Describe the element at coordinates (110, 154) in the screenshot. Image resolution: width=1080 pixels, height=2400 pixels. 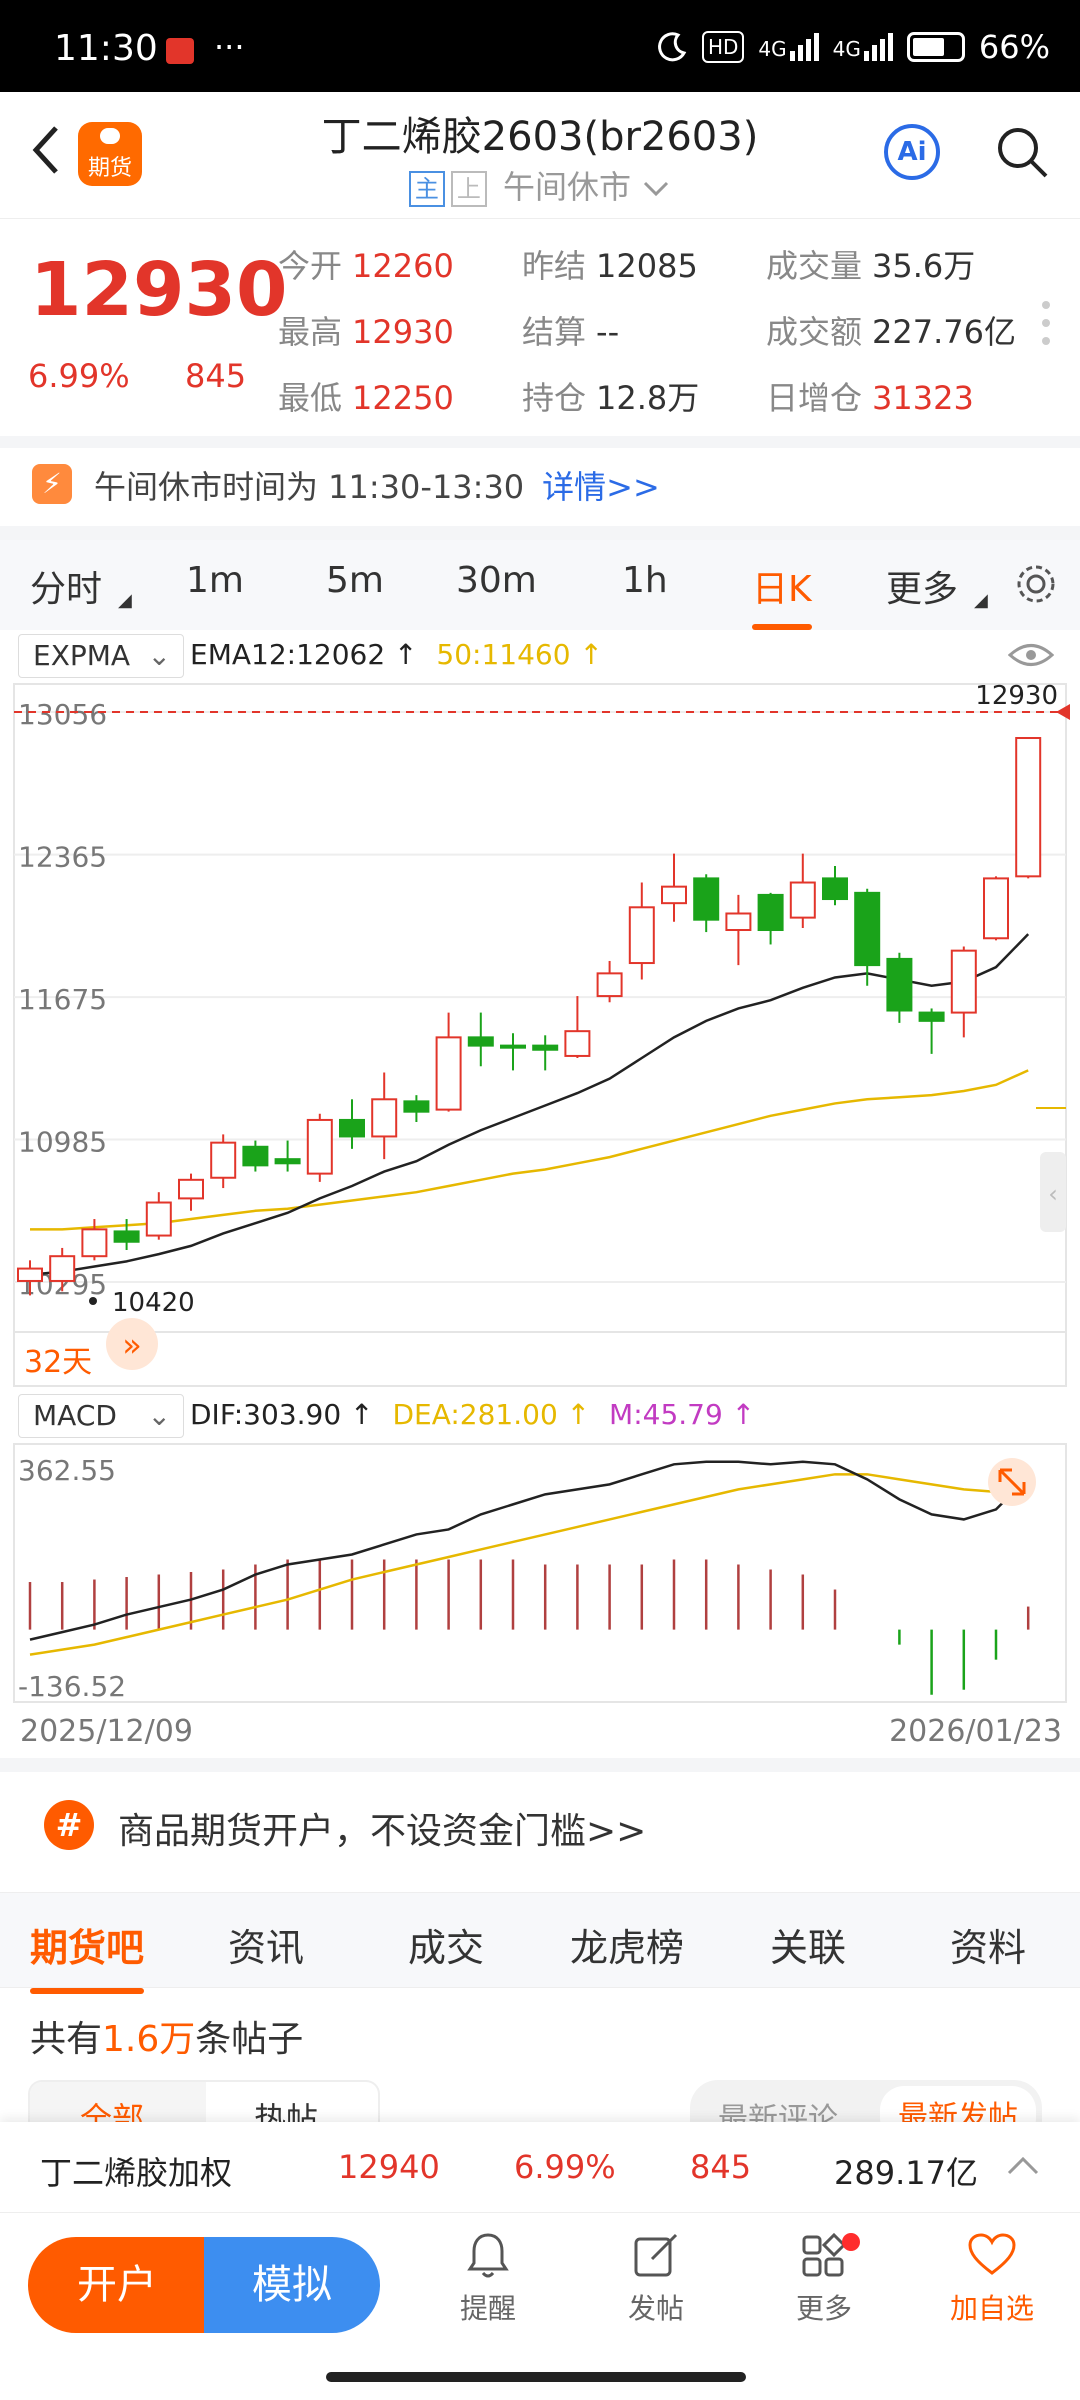
I see `app-logo: 期货` at that location.